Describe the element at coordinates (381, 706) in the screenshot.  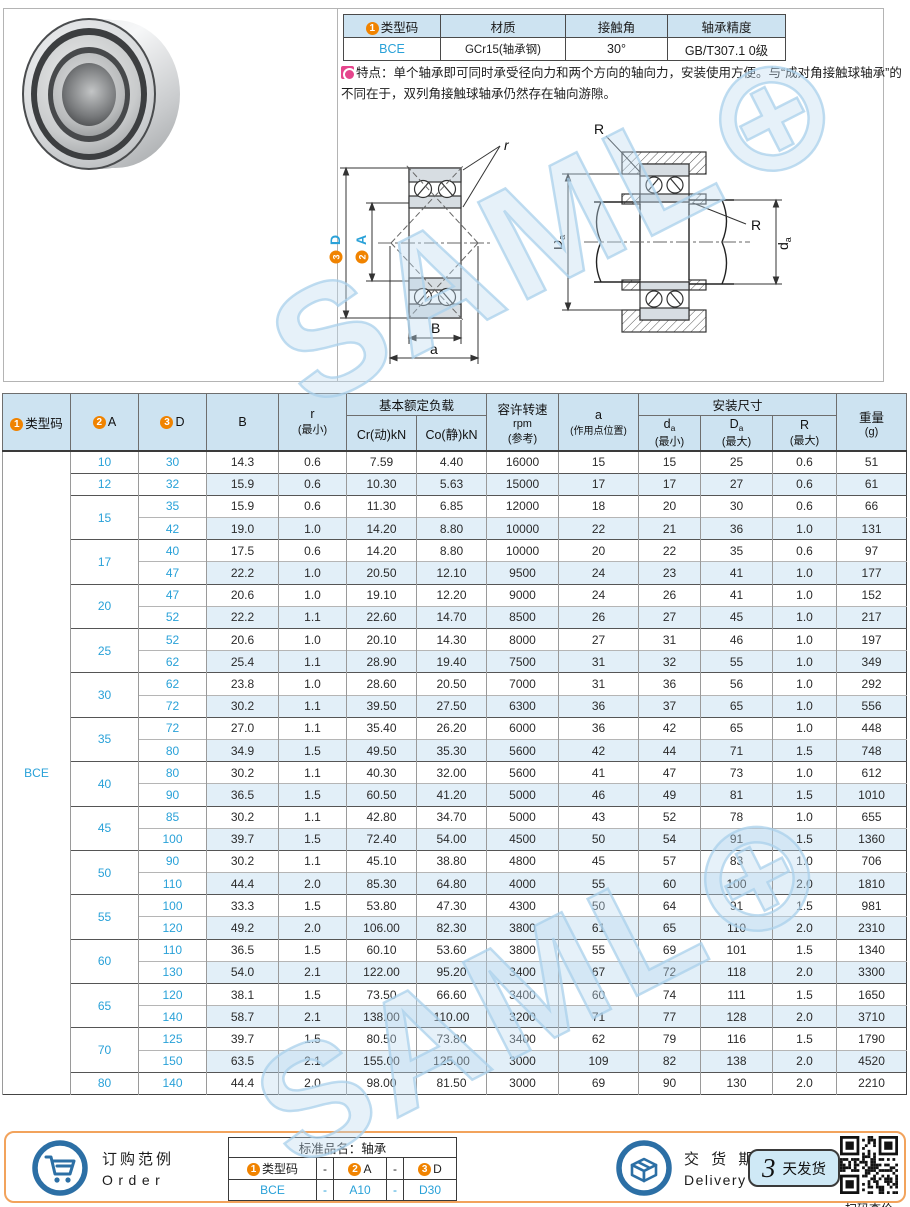
I see `data-cell: 39.50` at that location.